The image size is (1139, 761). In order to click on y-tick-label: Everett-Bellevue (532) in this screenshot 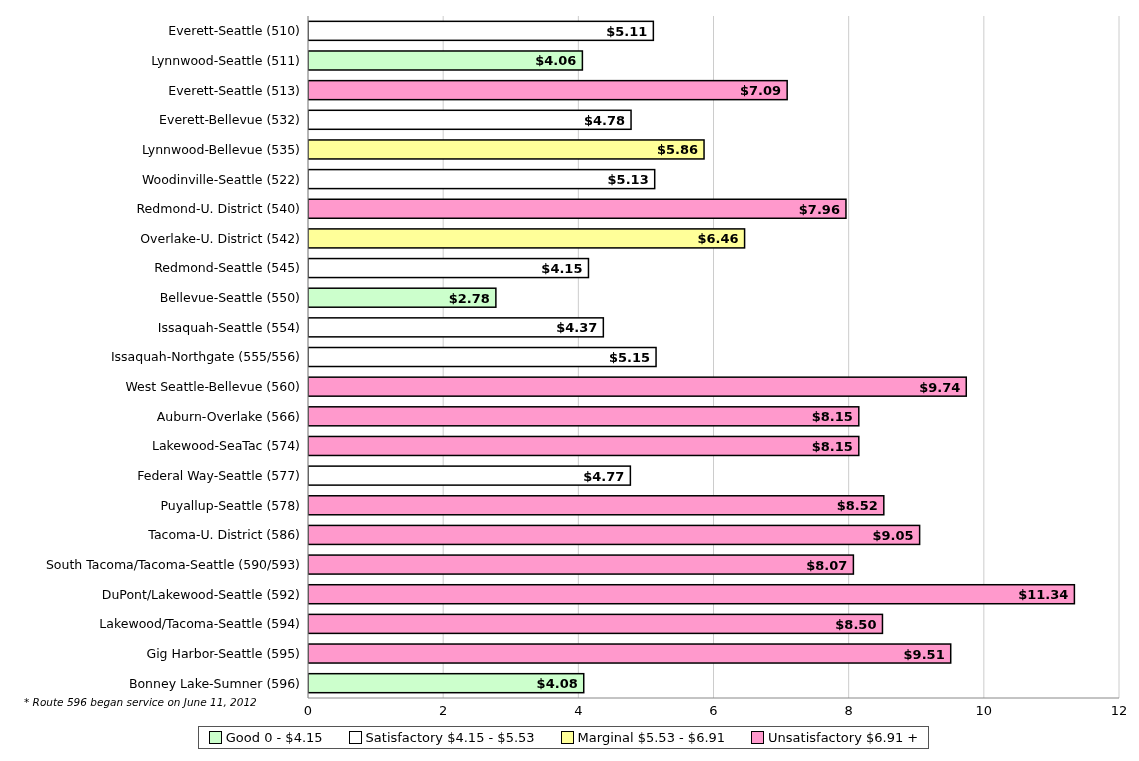, I will do `click(229, 120)`.